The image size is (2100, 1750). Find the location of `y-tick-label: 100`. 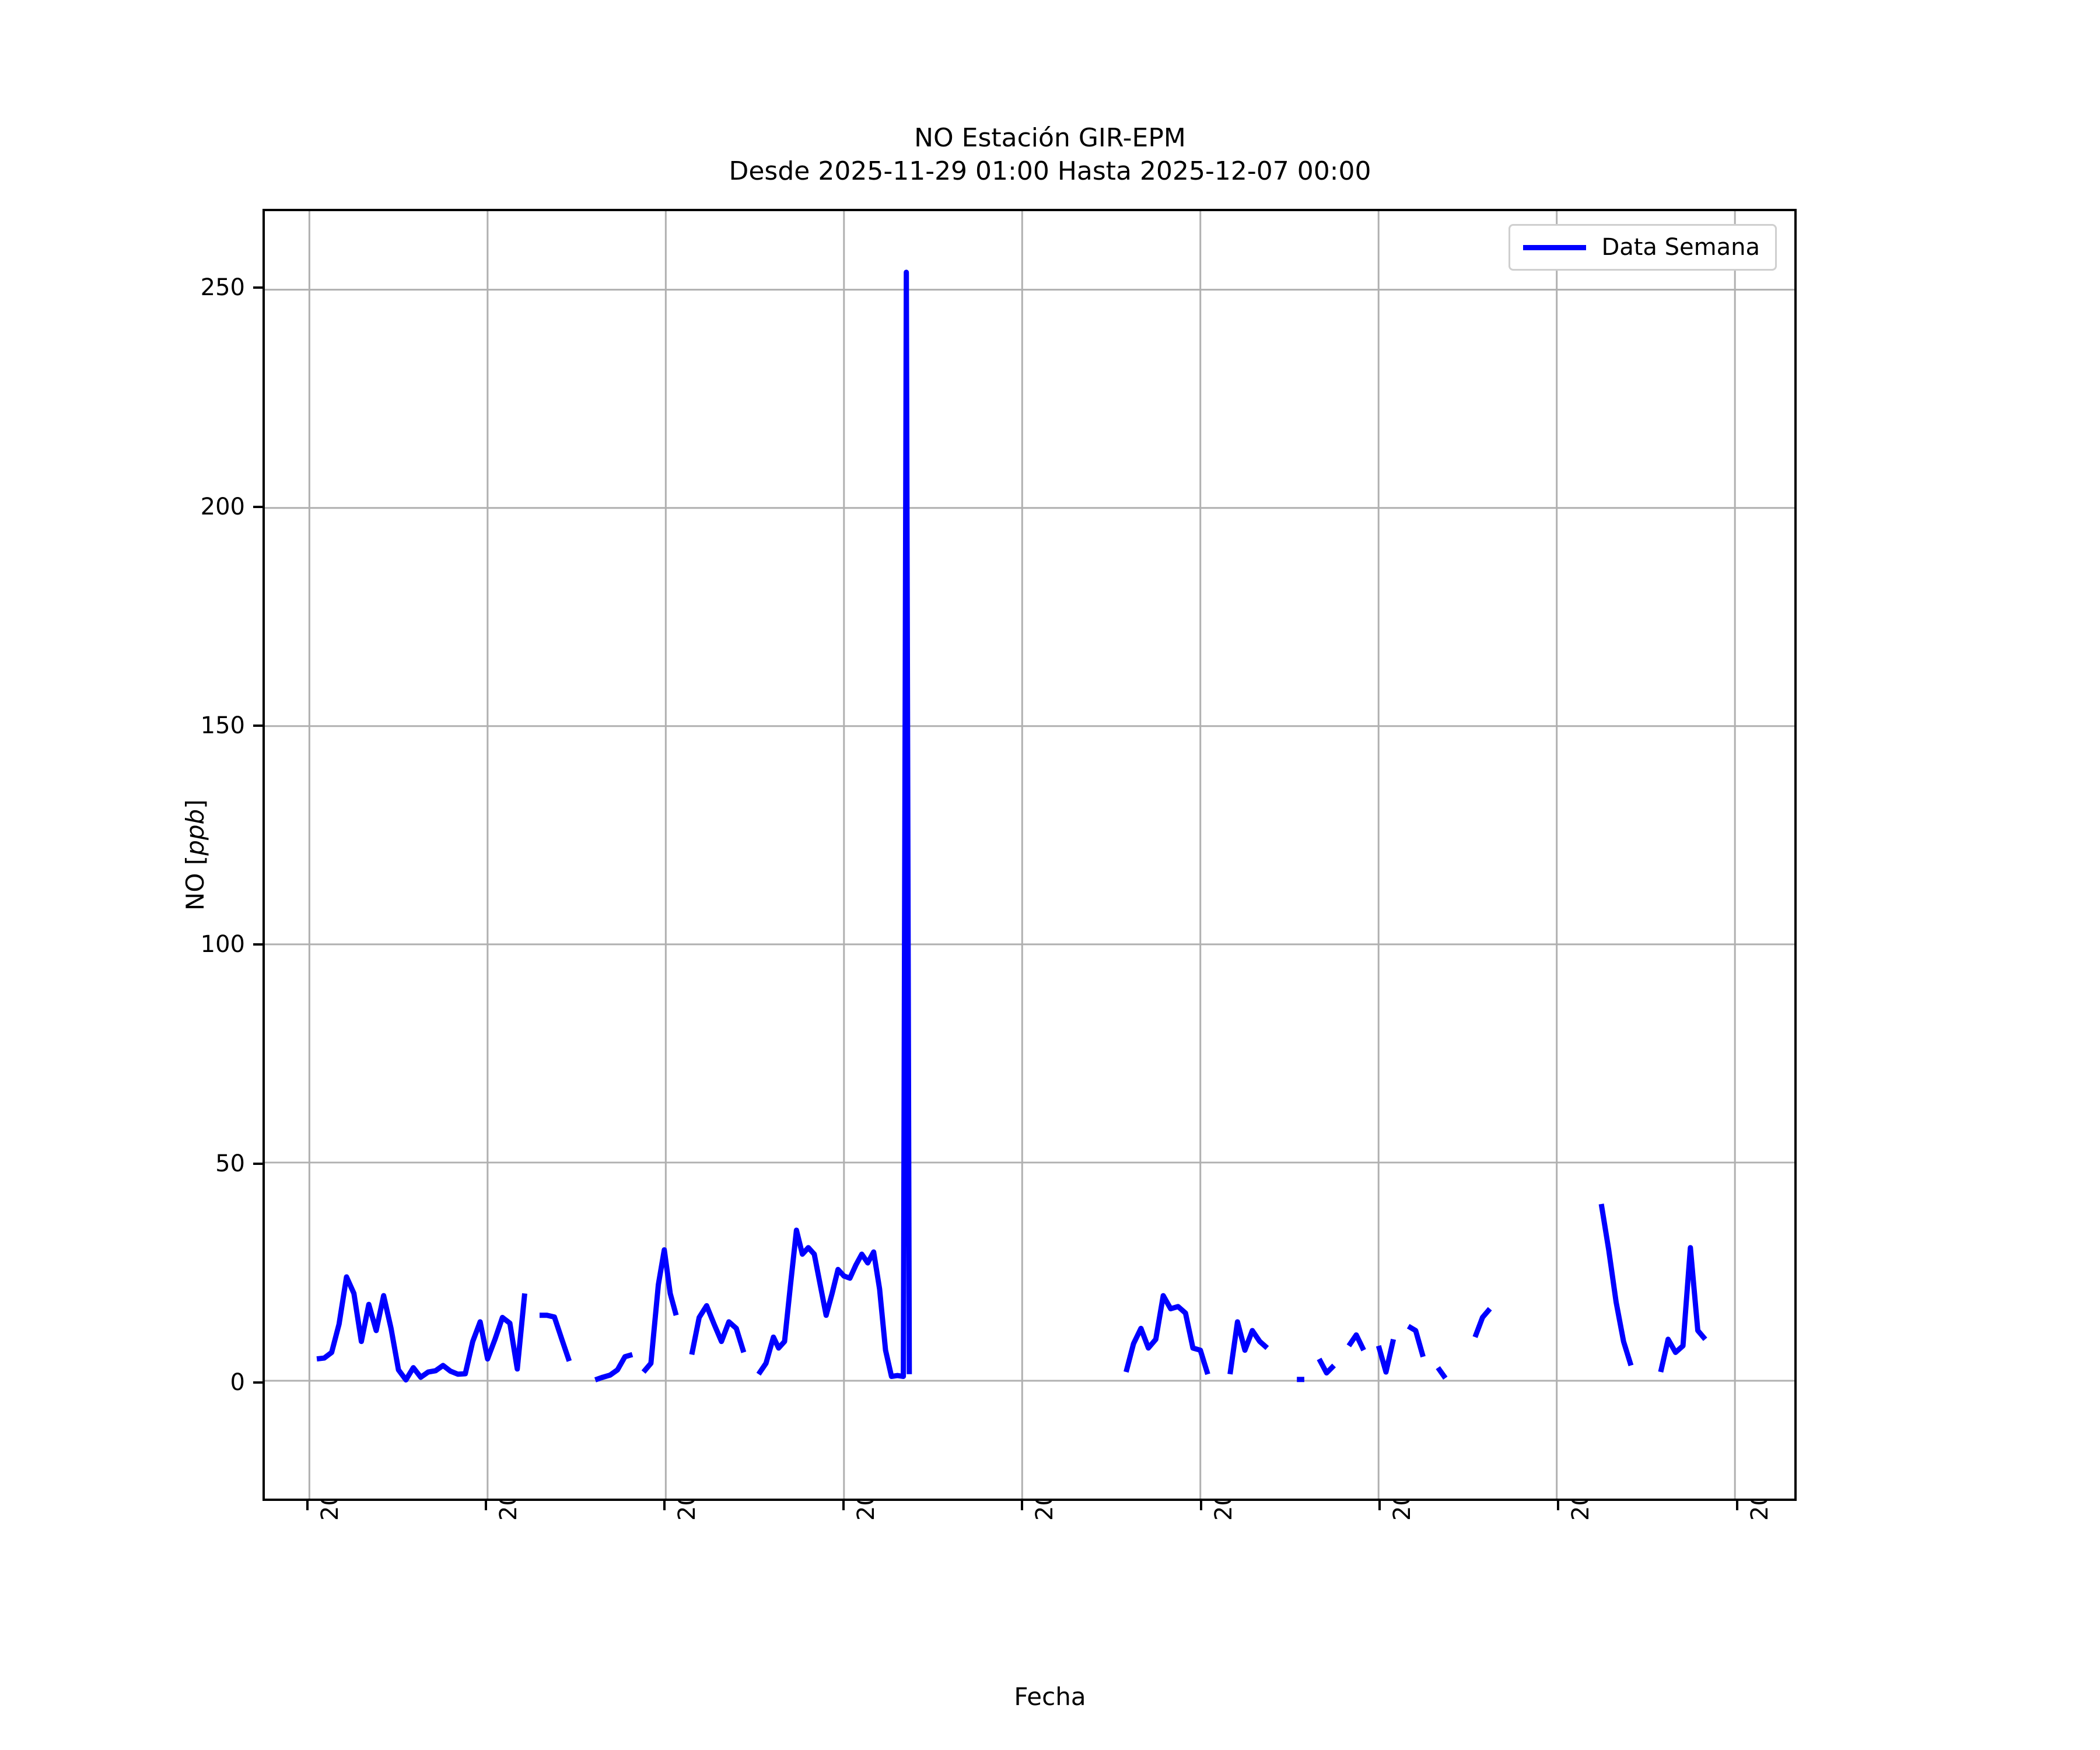

y-tick-label: 100 is located at coordinates (222, 944).